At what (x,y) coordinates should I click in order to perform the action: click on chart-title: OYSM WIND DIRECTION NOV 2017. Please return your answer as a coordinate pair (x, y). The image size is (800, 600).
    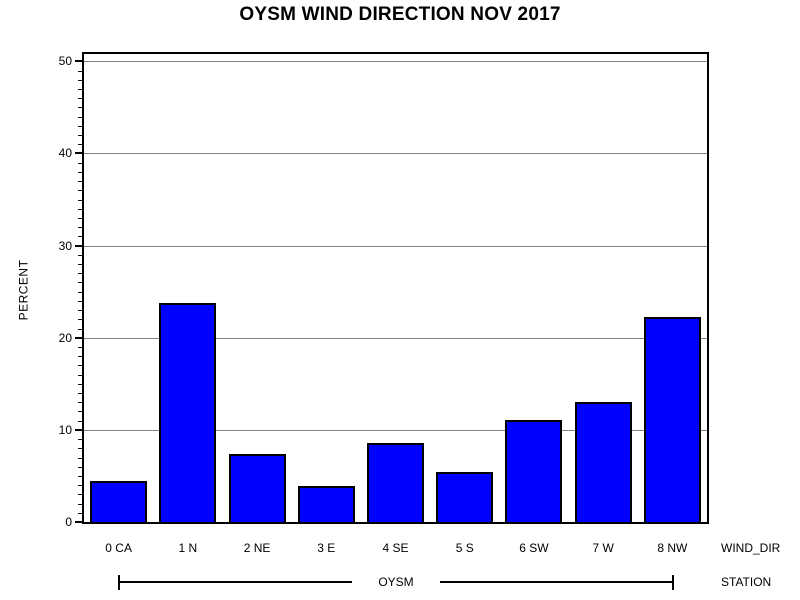
    Looking at the image, I should click on (400, 14).